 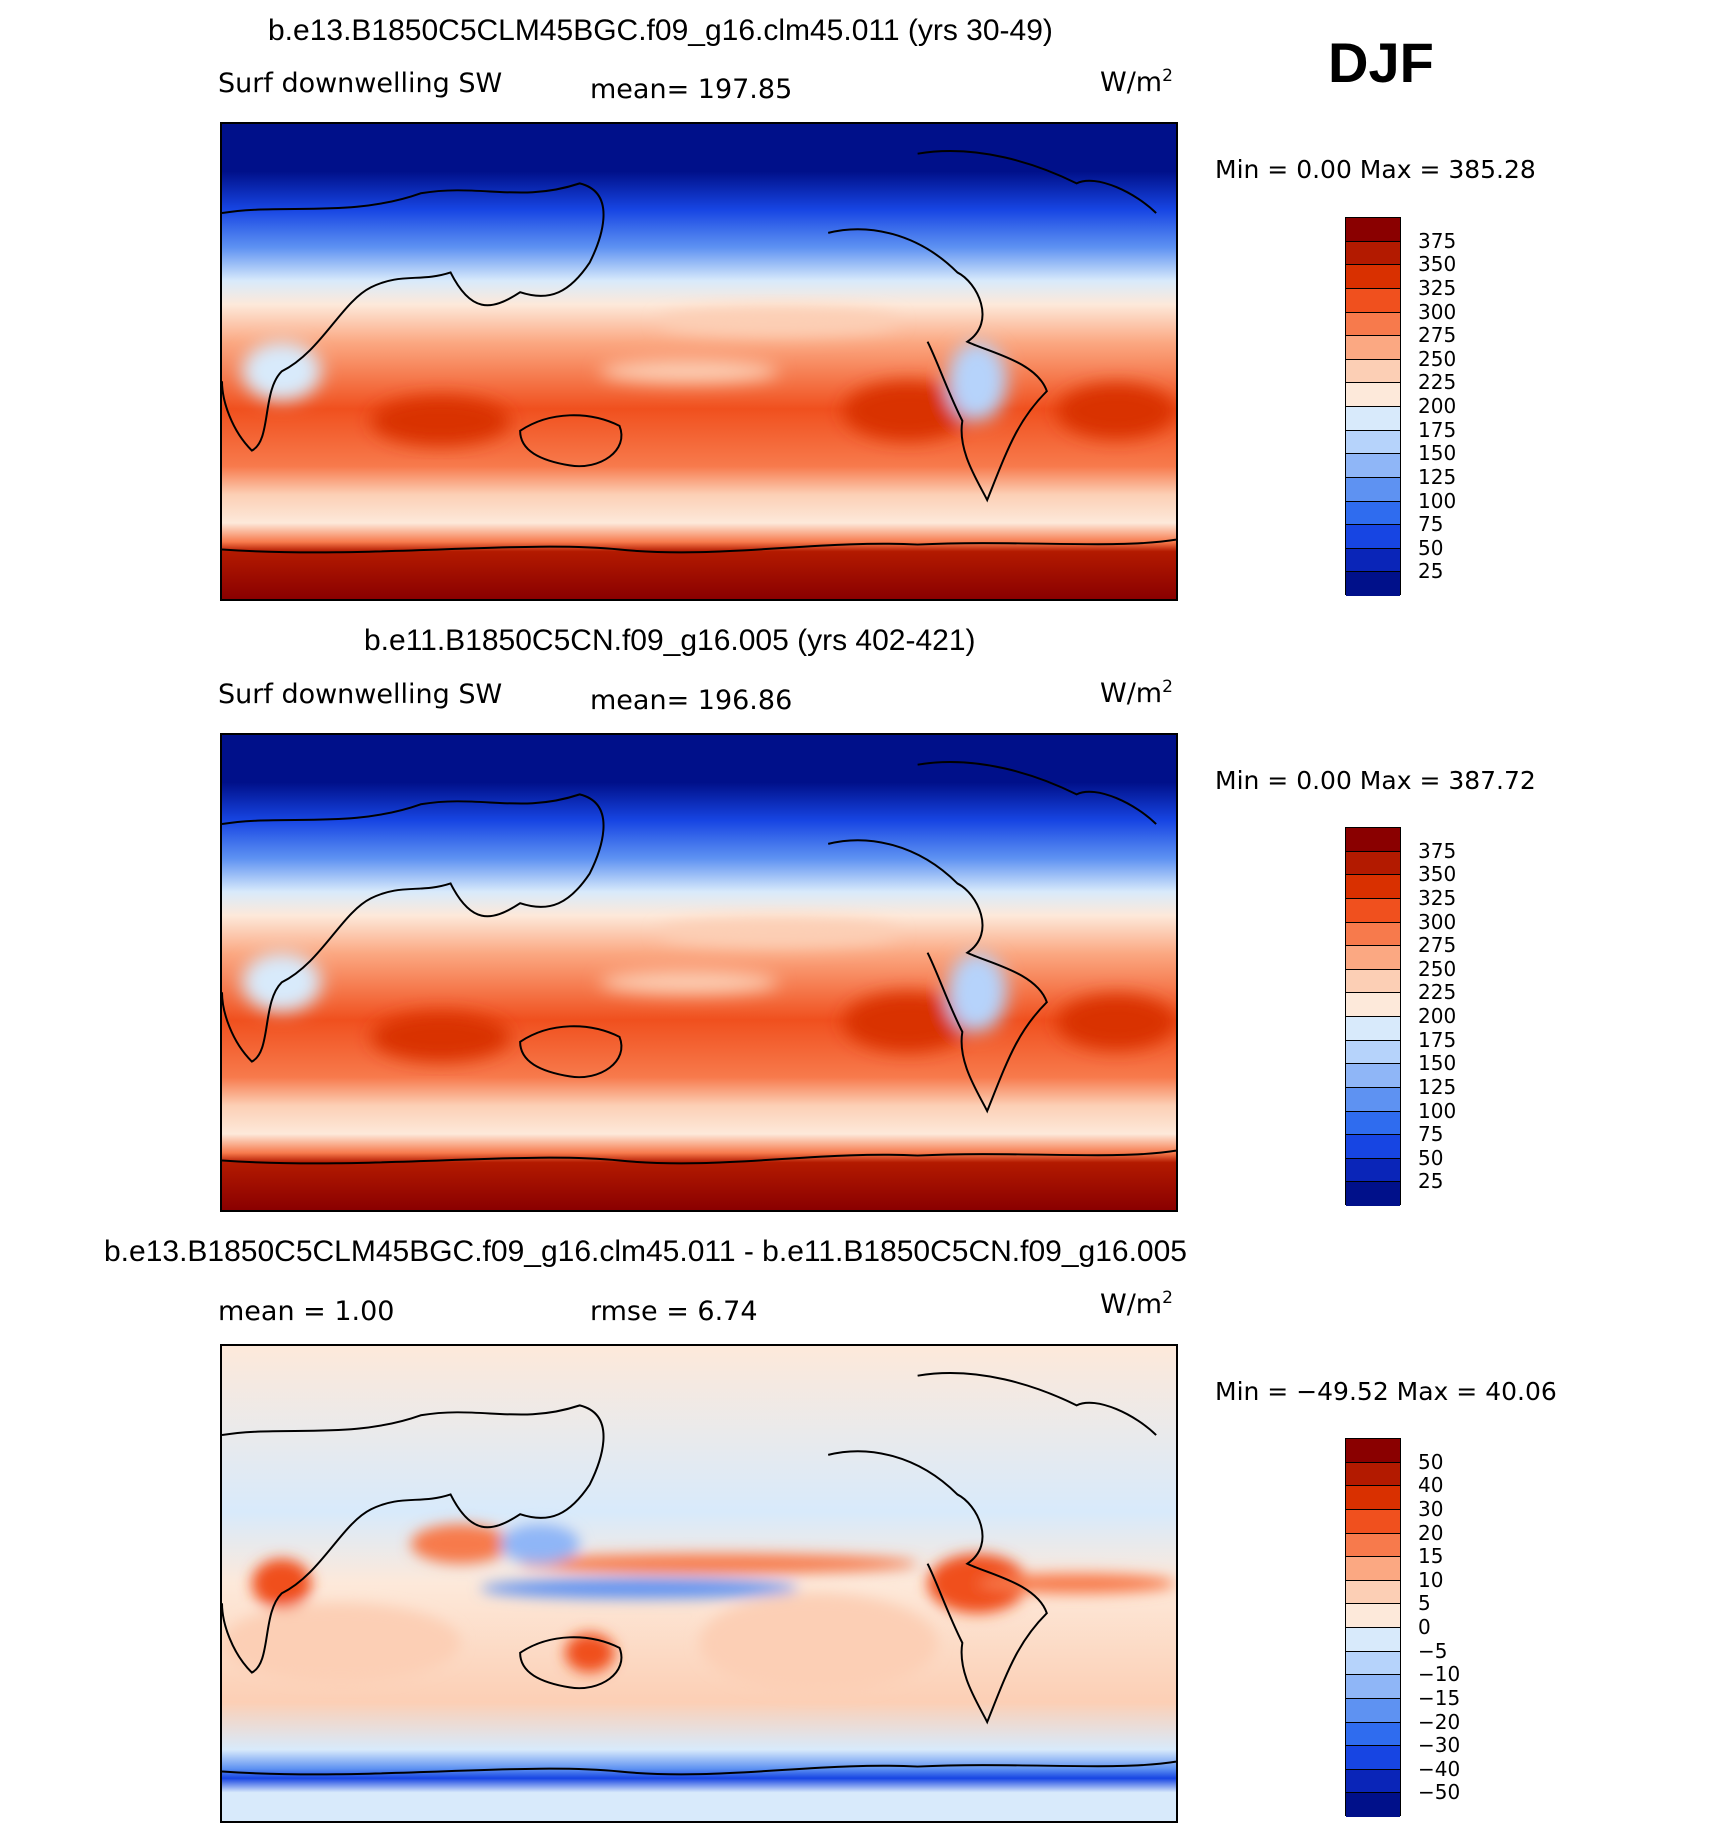 I want to click on map-case2, so click(x=699, y=972).